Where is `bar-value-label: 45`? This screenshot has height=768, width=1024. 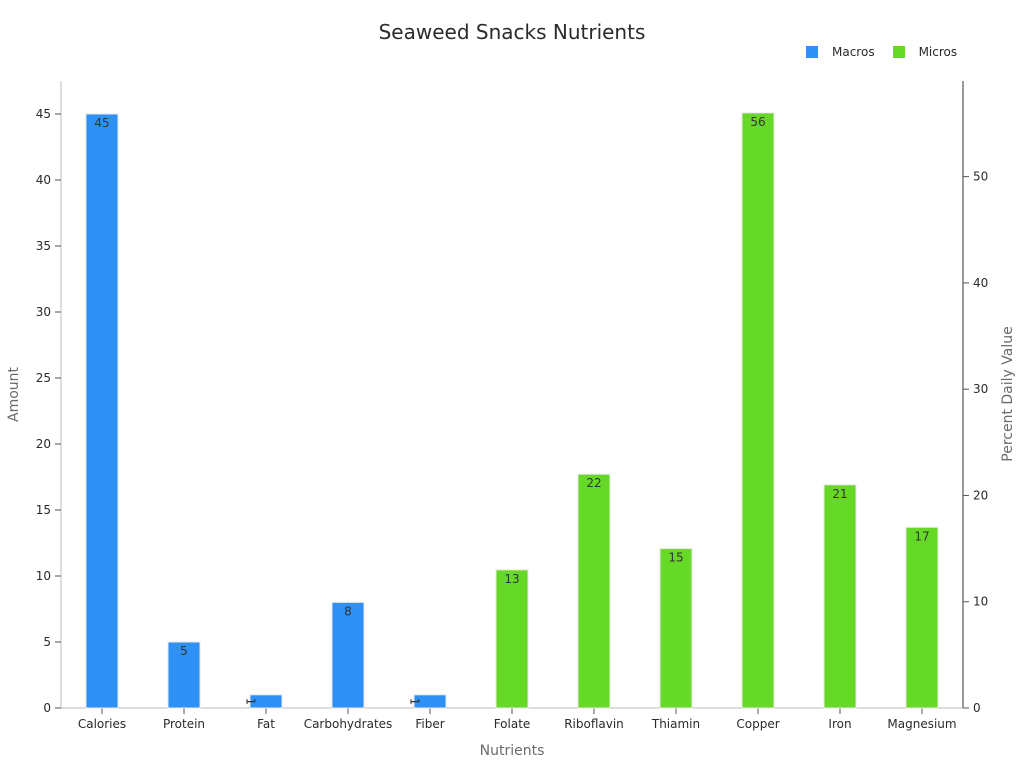 bar-value-label: 45 is located at coordinates (101, 123).